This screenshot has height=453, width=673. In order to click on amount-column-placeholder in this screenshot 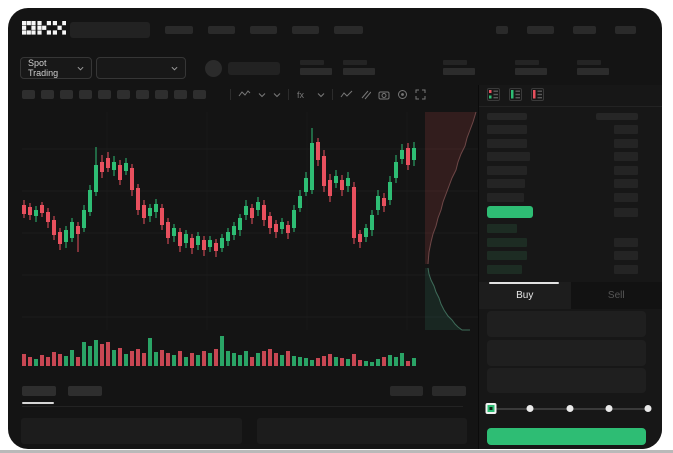, I will do `click(617, 116)`.